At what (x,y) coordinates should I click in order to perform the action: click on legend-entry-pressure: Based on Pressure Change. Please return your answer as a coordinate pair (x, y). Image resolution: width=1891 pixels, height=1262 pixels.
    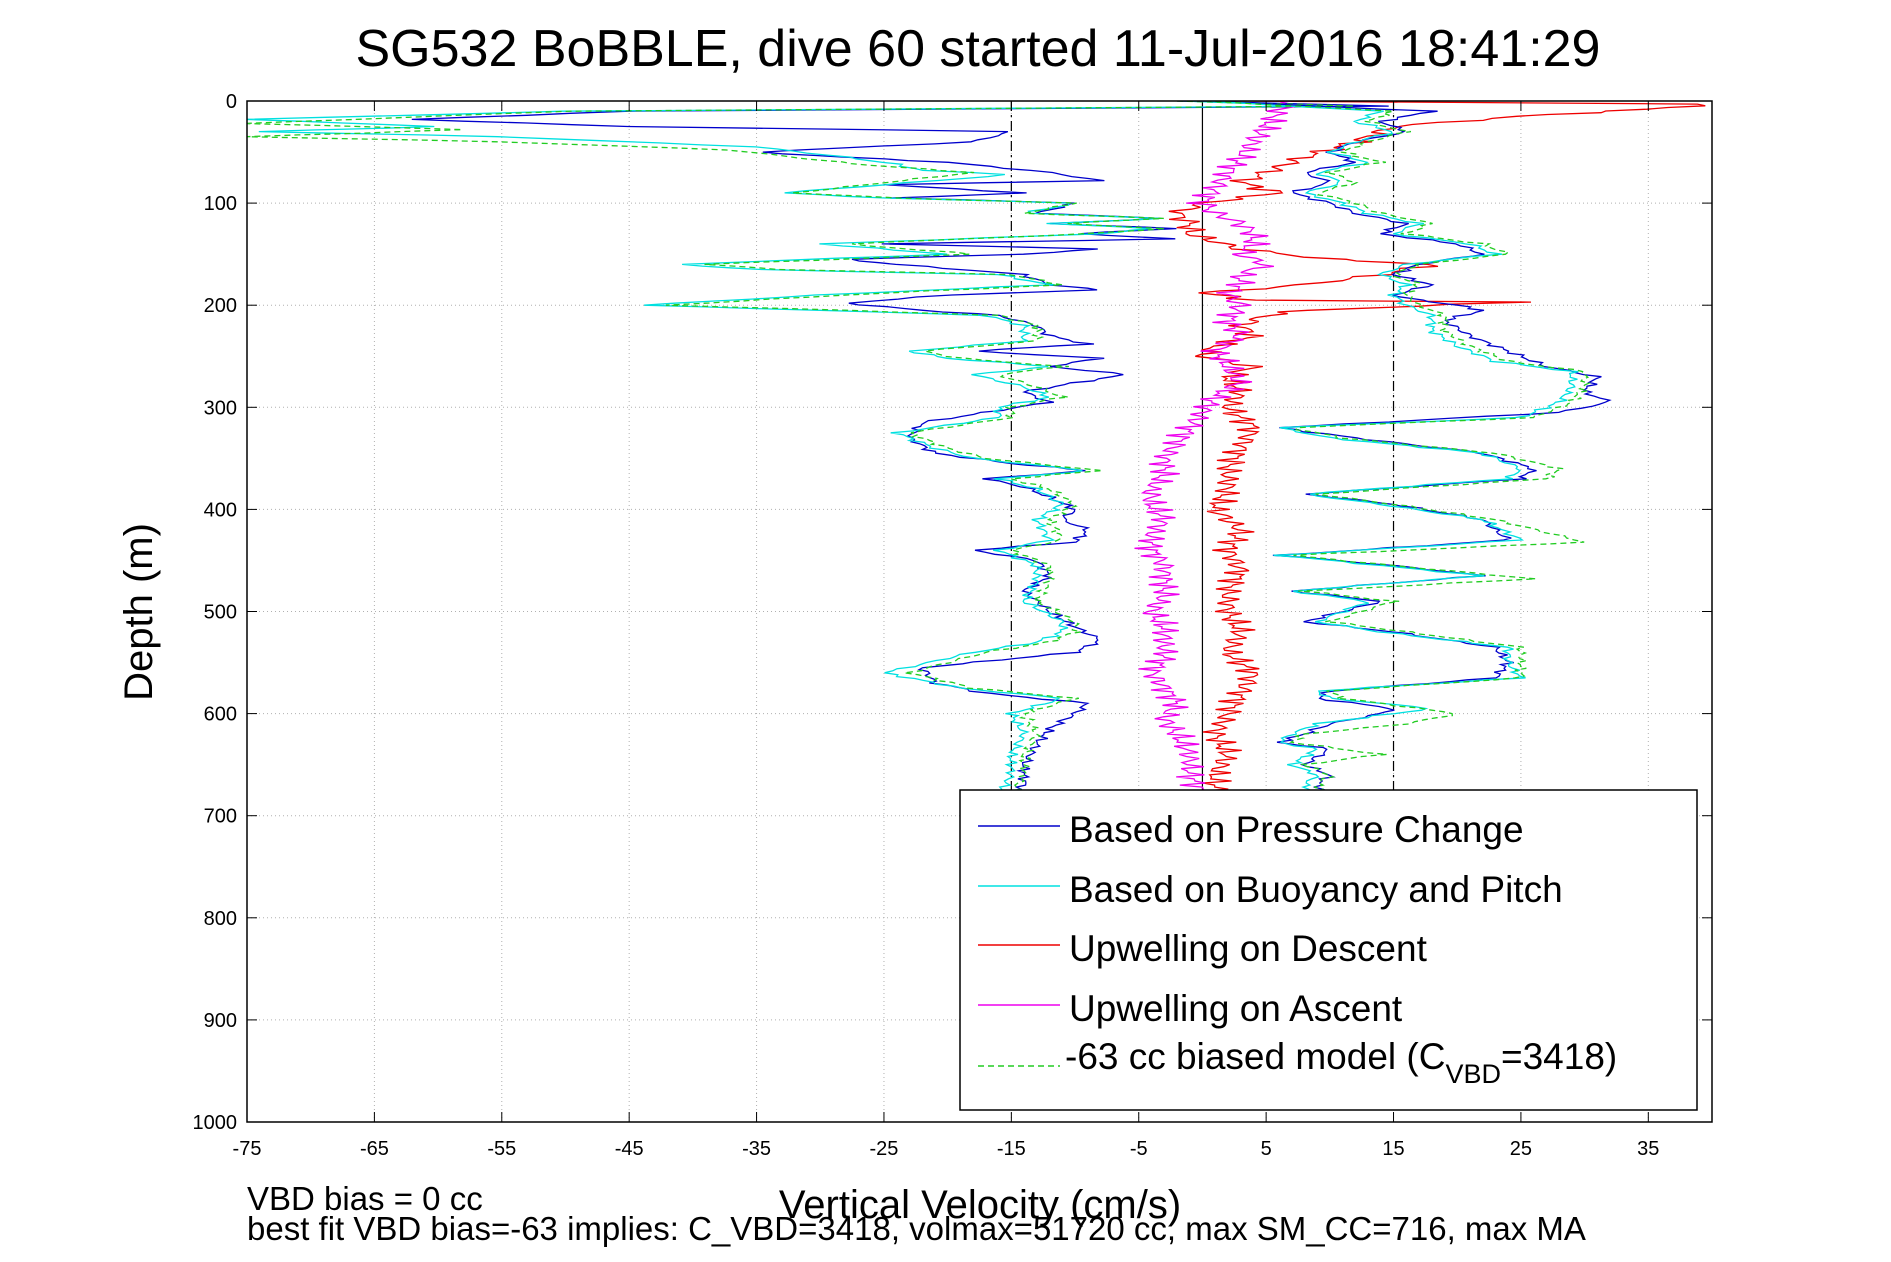
    Looking at the image, I should click on (1296, 829).